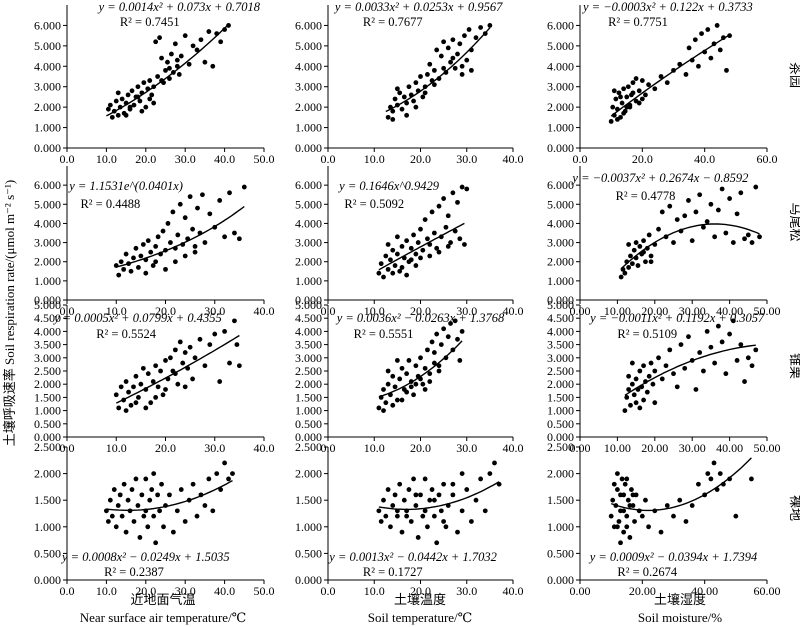  What do you see at coordinates (47, 345) in the screenshot?
I see `y-tick-label: 3.500` at bounding box center [47, 345].